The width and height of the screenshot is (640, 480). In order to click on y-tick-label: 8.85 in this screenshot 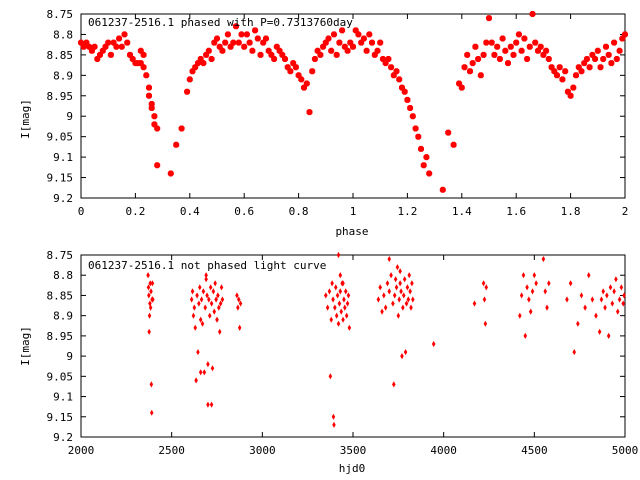, I will do `click(60, 295)`.